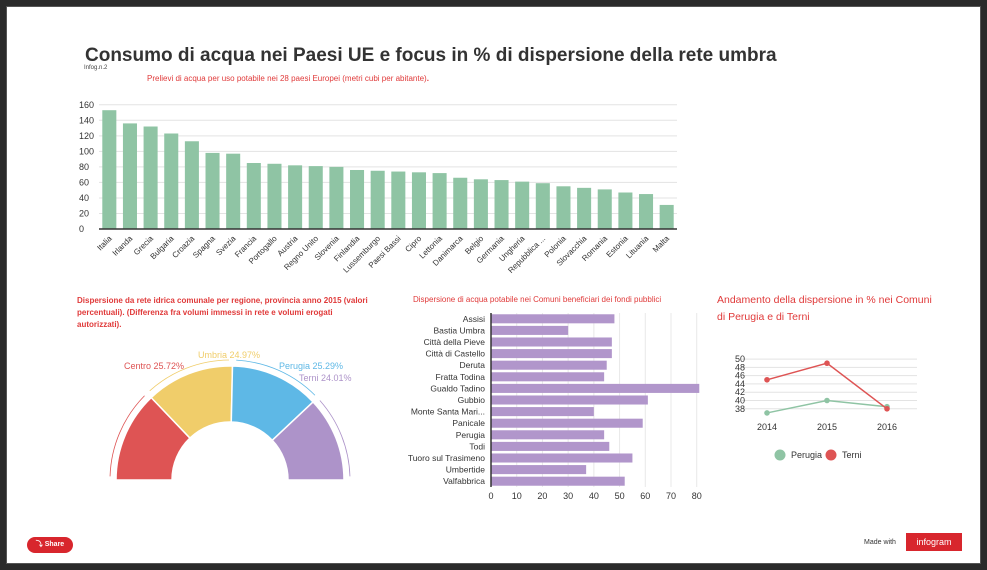 Image resolution: width=987 pixels, height=570 pixels. Describe the element at coordinates (154, 366) in the screenshot. I see `donut-label-centro: Centro 25.72%` at that location.